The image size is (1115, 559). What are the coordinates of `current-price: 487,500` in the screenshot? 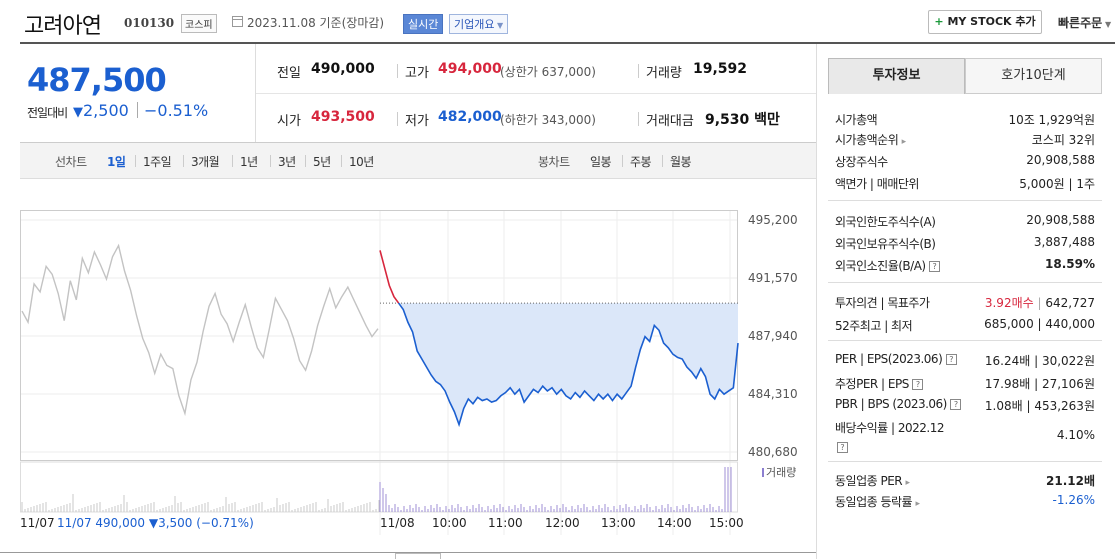 It's located at (97, 80).